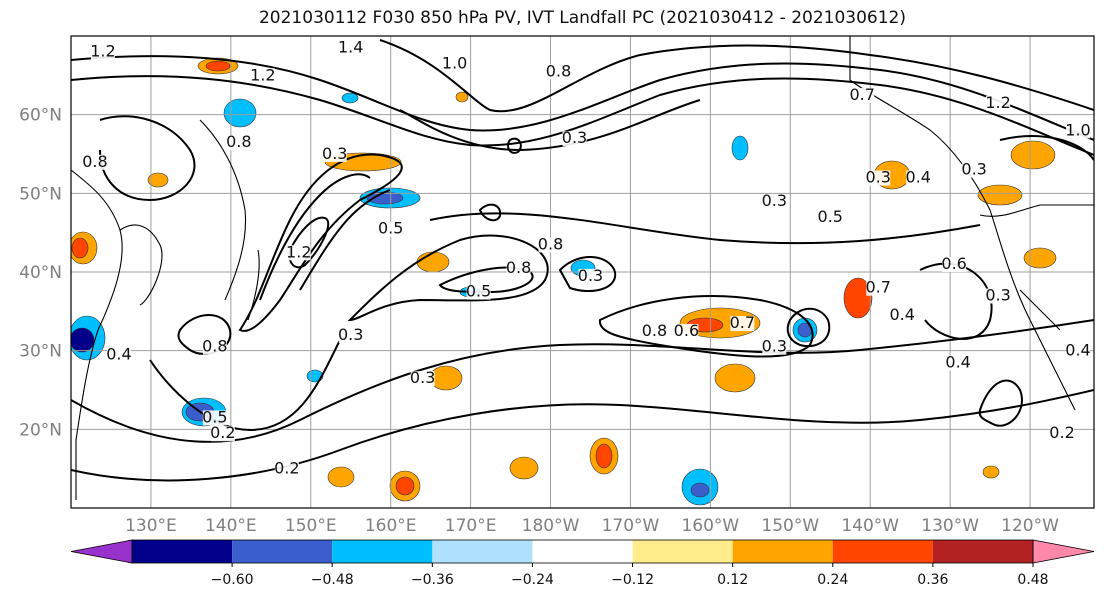 Image resolution: width=1105 pixels, height=601 pixels. Describe the element at coordinates (40, 430) in the screenshot. I see `lat-tick-label: 20°N` at that location.